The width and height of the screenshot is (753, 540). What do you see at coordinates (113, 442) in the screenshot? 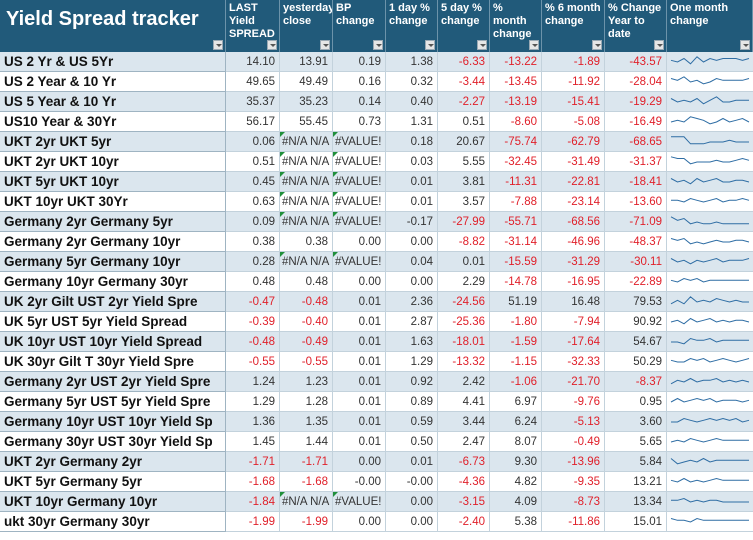
I see `row-name-cell: Germany 30yr UST 30yr Yield Sp` at bounding box center [113, 442].